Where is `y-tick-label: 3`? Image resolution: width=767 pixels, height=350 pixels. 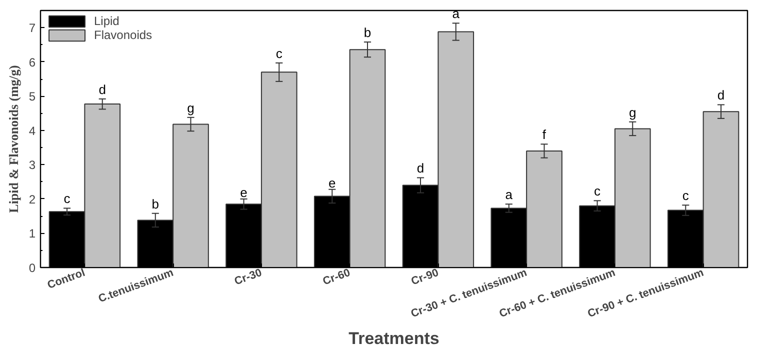
y-tick-label: 3 is located at coordinates (32, 165).